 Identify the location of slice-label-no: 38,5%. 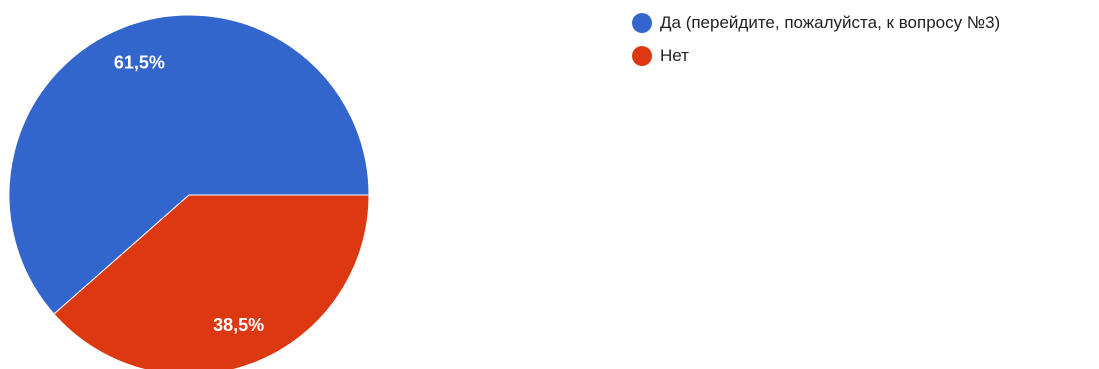
(238, 325).